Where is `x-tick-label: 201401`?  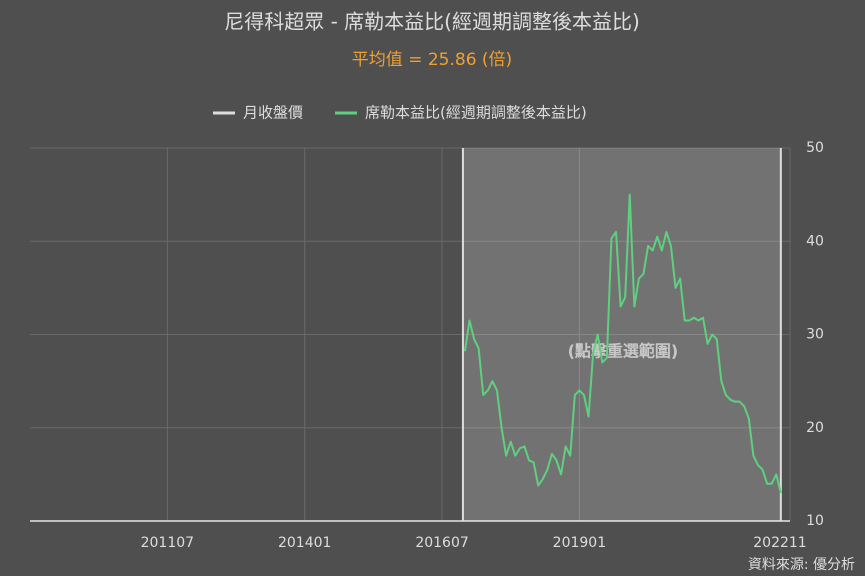 x-tick-label: 201401 is located at coordinates (304, 543).